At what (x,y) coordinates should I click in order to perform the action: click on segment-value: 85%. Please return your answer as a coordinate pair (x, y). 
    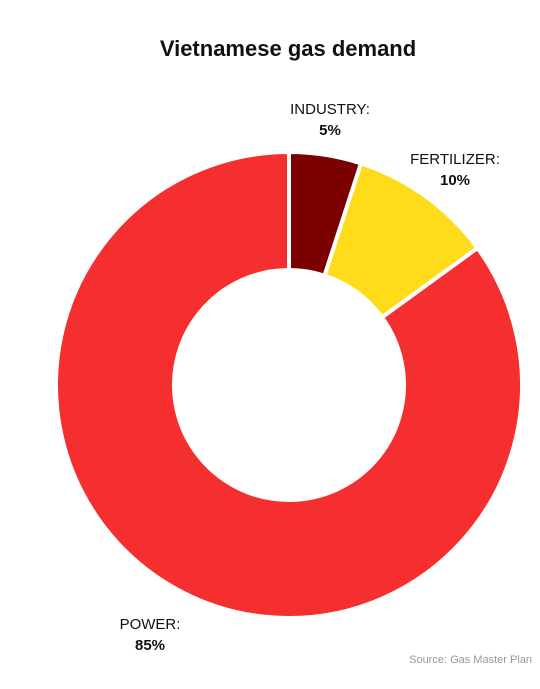
    Looking at the image, I should click on (150, 645).